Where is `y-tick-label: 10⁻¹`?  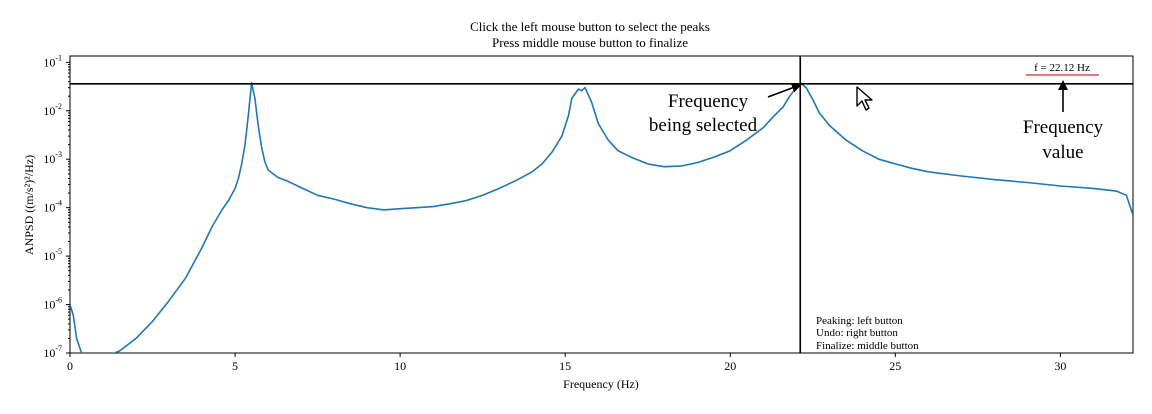
y-tick-label: 10⁻¹ is located at coordinates (52, 61).